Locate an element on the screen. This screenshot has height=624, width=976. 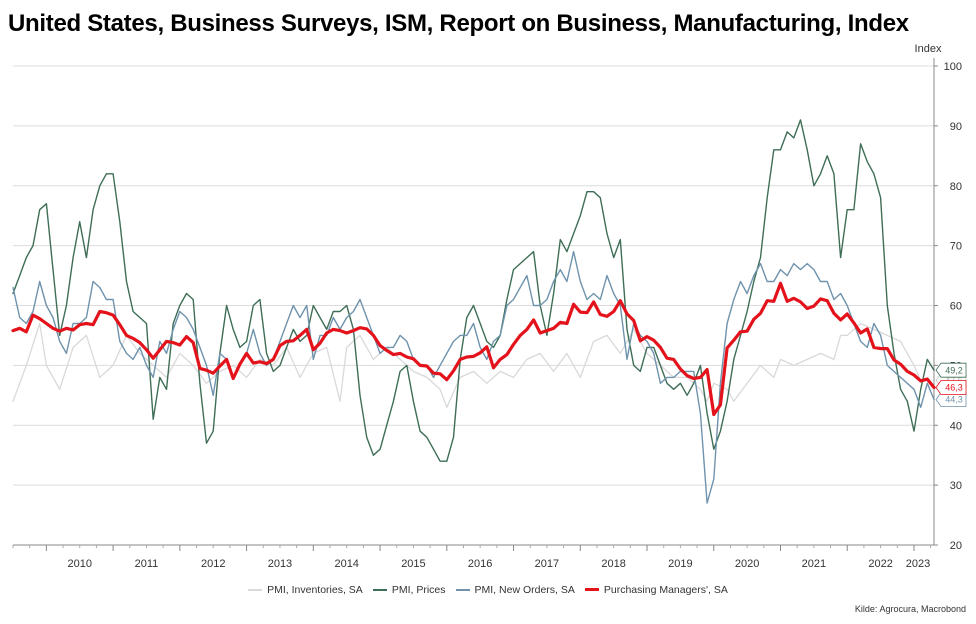
x-tick-label: 2017 is located at coordinates (547, 564).